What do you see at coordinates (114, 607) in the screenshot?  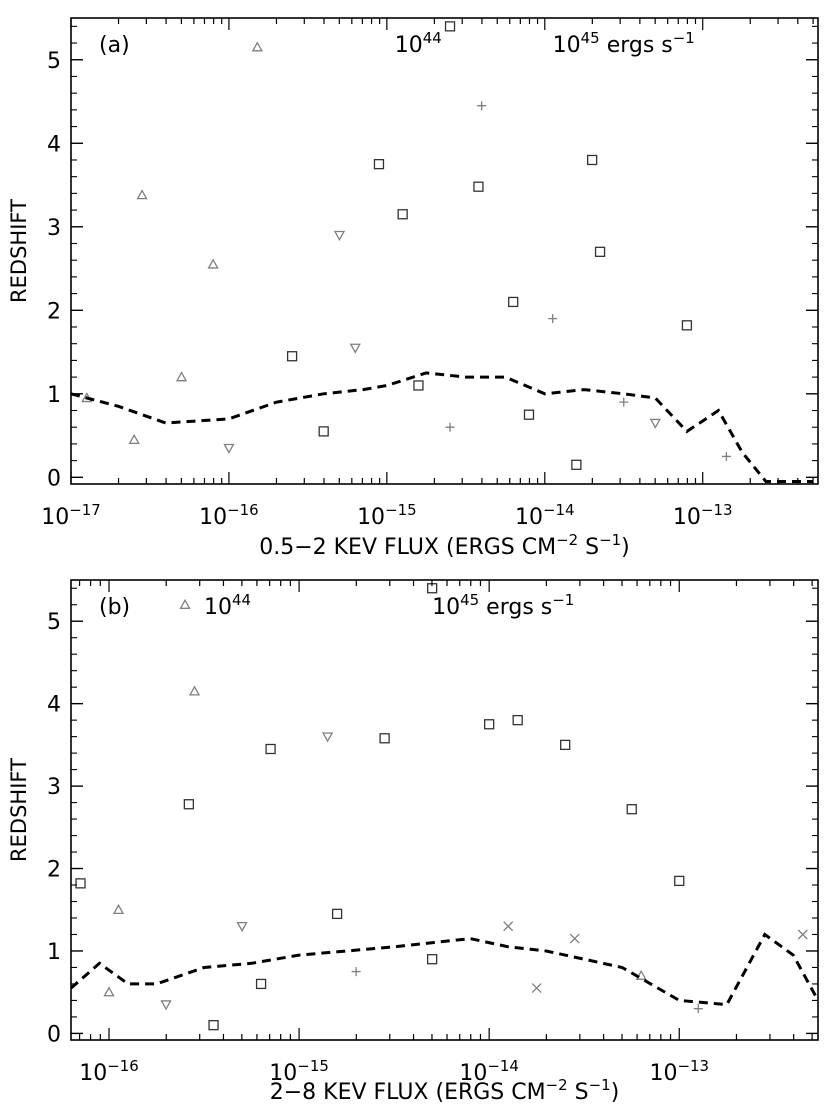 I see `panel-label: (b)` at bounding box center [114, 607].